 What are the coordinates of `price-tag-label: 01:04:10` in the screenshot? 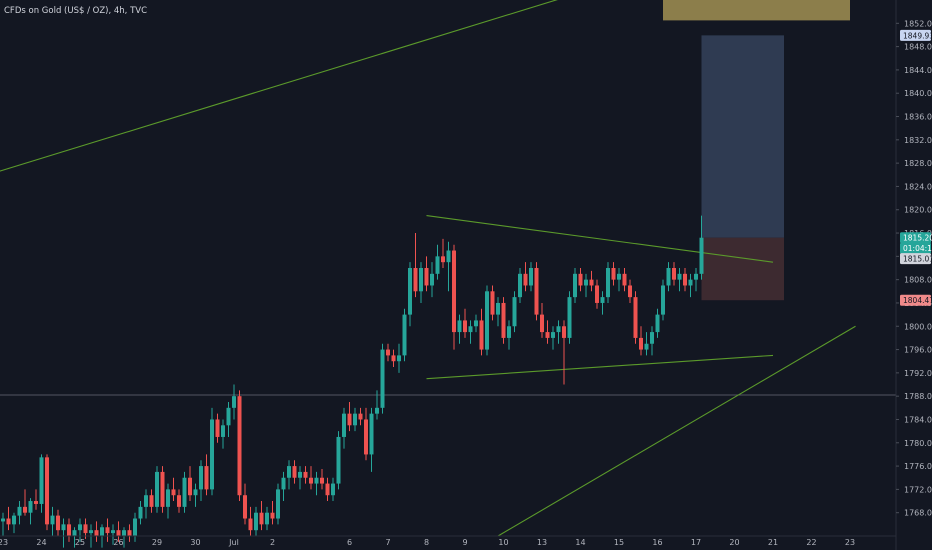 It's located at (917, 248).